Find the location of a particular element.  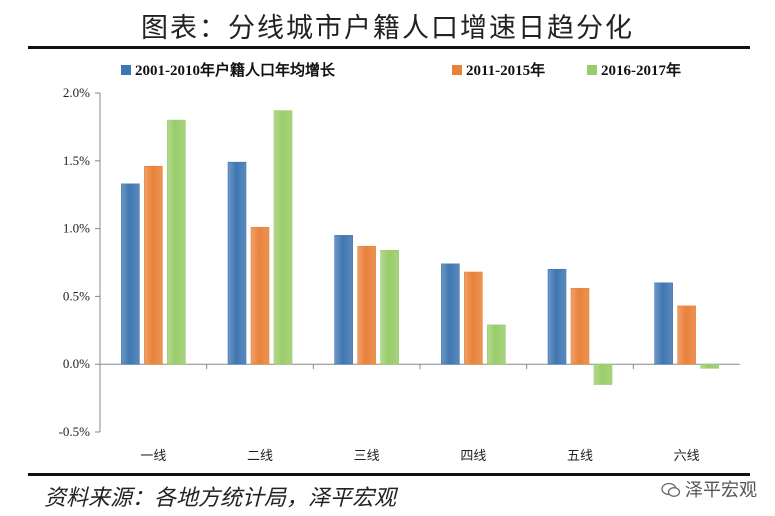

source-note: 资料来源：各地方统计局，泽平宏观 is located at coordinates (220, 498).